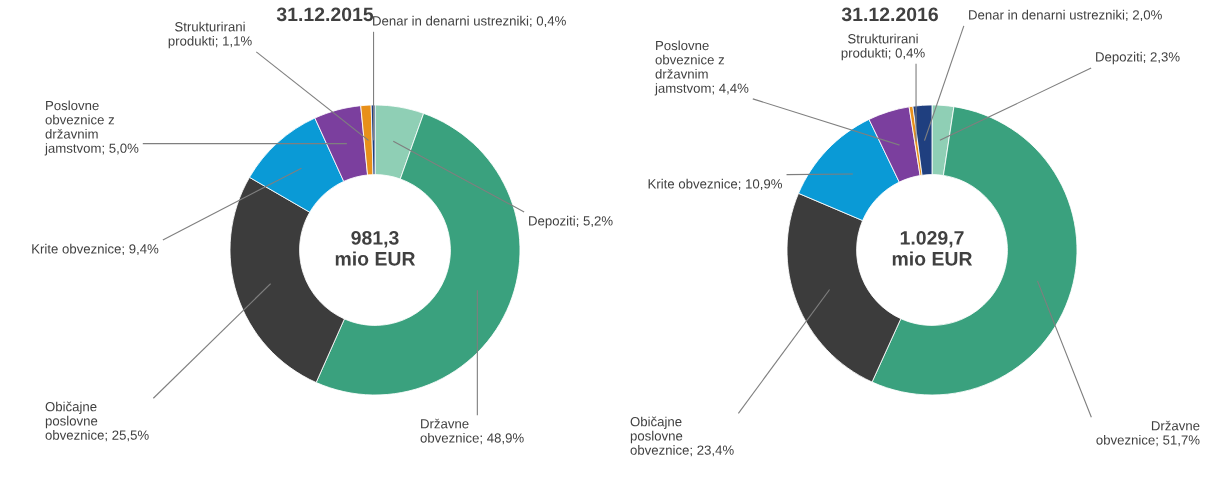 The width and height of the screenshot is (1206, 477). Describe the element at coordinates (1065, 15) in the screenshot. I see `slice-label: Denar in denarni ustrezniki; 2,0%` at that location.